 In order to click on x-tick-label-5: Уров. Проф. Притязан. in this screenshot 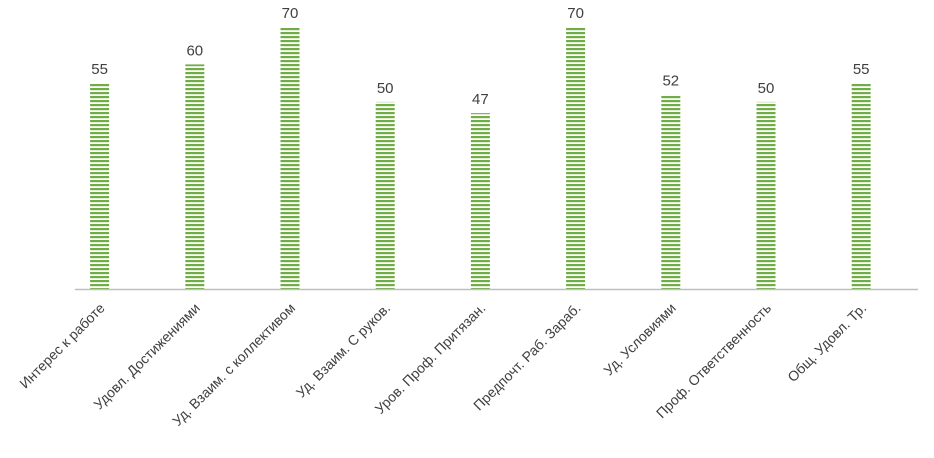, I will do `click(430, 358)`.